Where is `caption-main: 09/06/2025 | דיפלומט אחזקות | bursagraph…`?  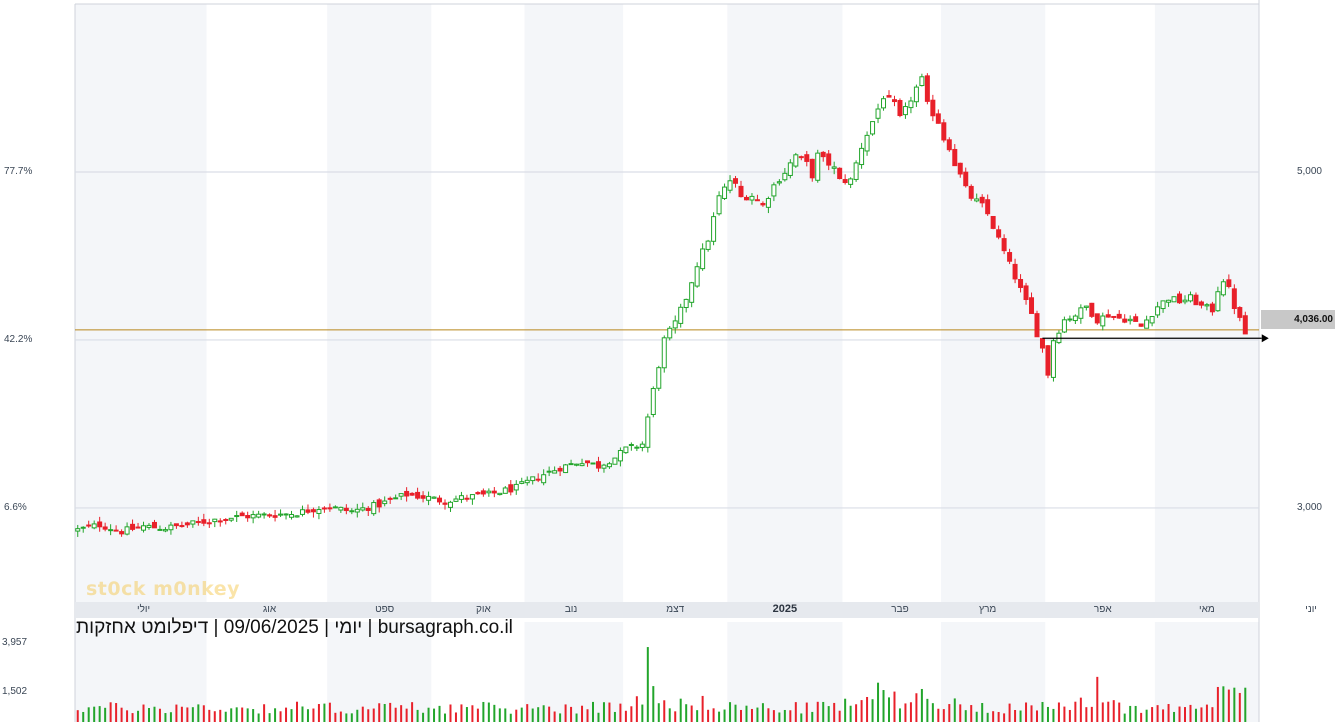 caption-main: 09/06/2025 | דיפלומט אחזקות | bursagraph… is located at coordinates (294, 627).